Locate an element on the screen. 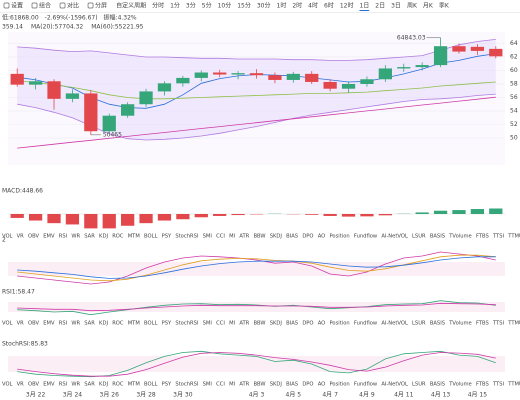 Image resolution: width=520 pixels, height=400 pixels. toolbar-button: 对比 is located at coordinates (73, 6).